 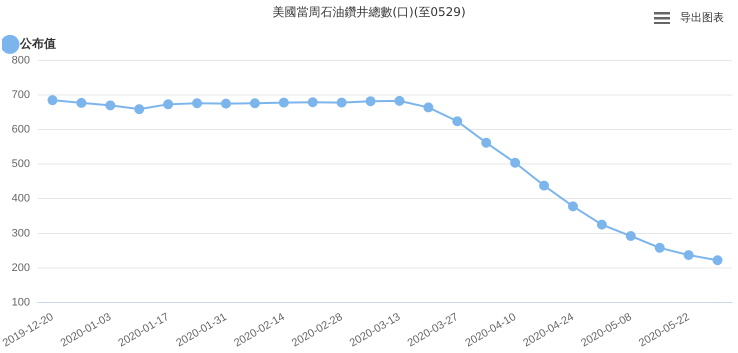 What do you see at coordinates (21, 198) in the screenshot?
I see `y-tick-label: 400` at bounding box center [21, 198].